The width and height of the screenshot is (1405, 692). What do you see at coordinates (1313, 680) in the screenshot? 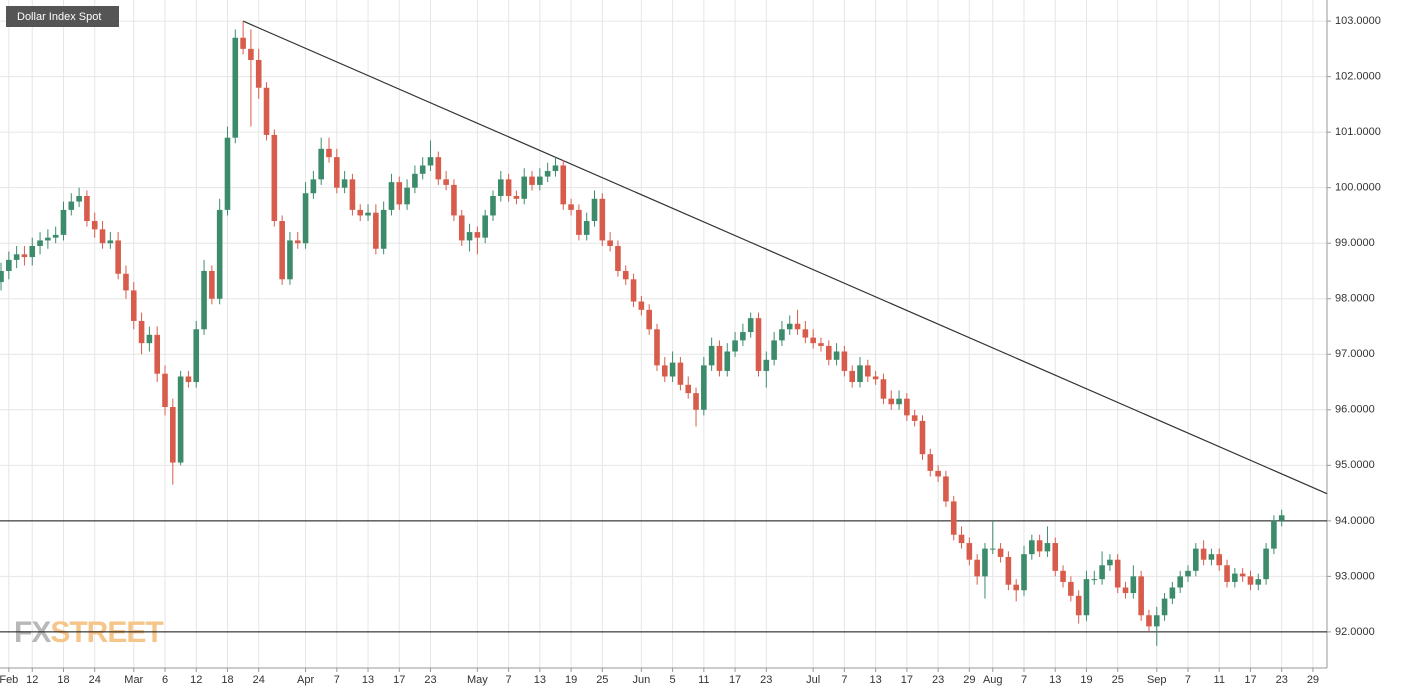
I see `x-tick-label: 29` at bounding box center [1313, 680].